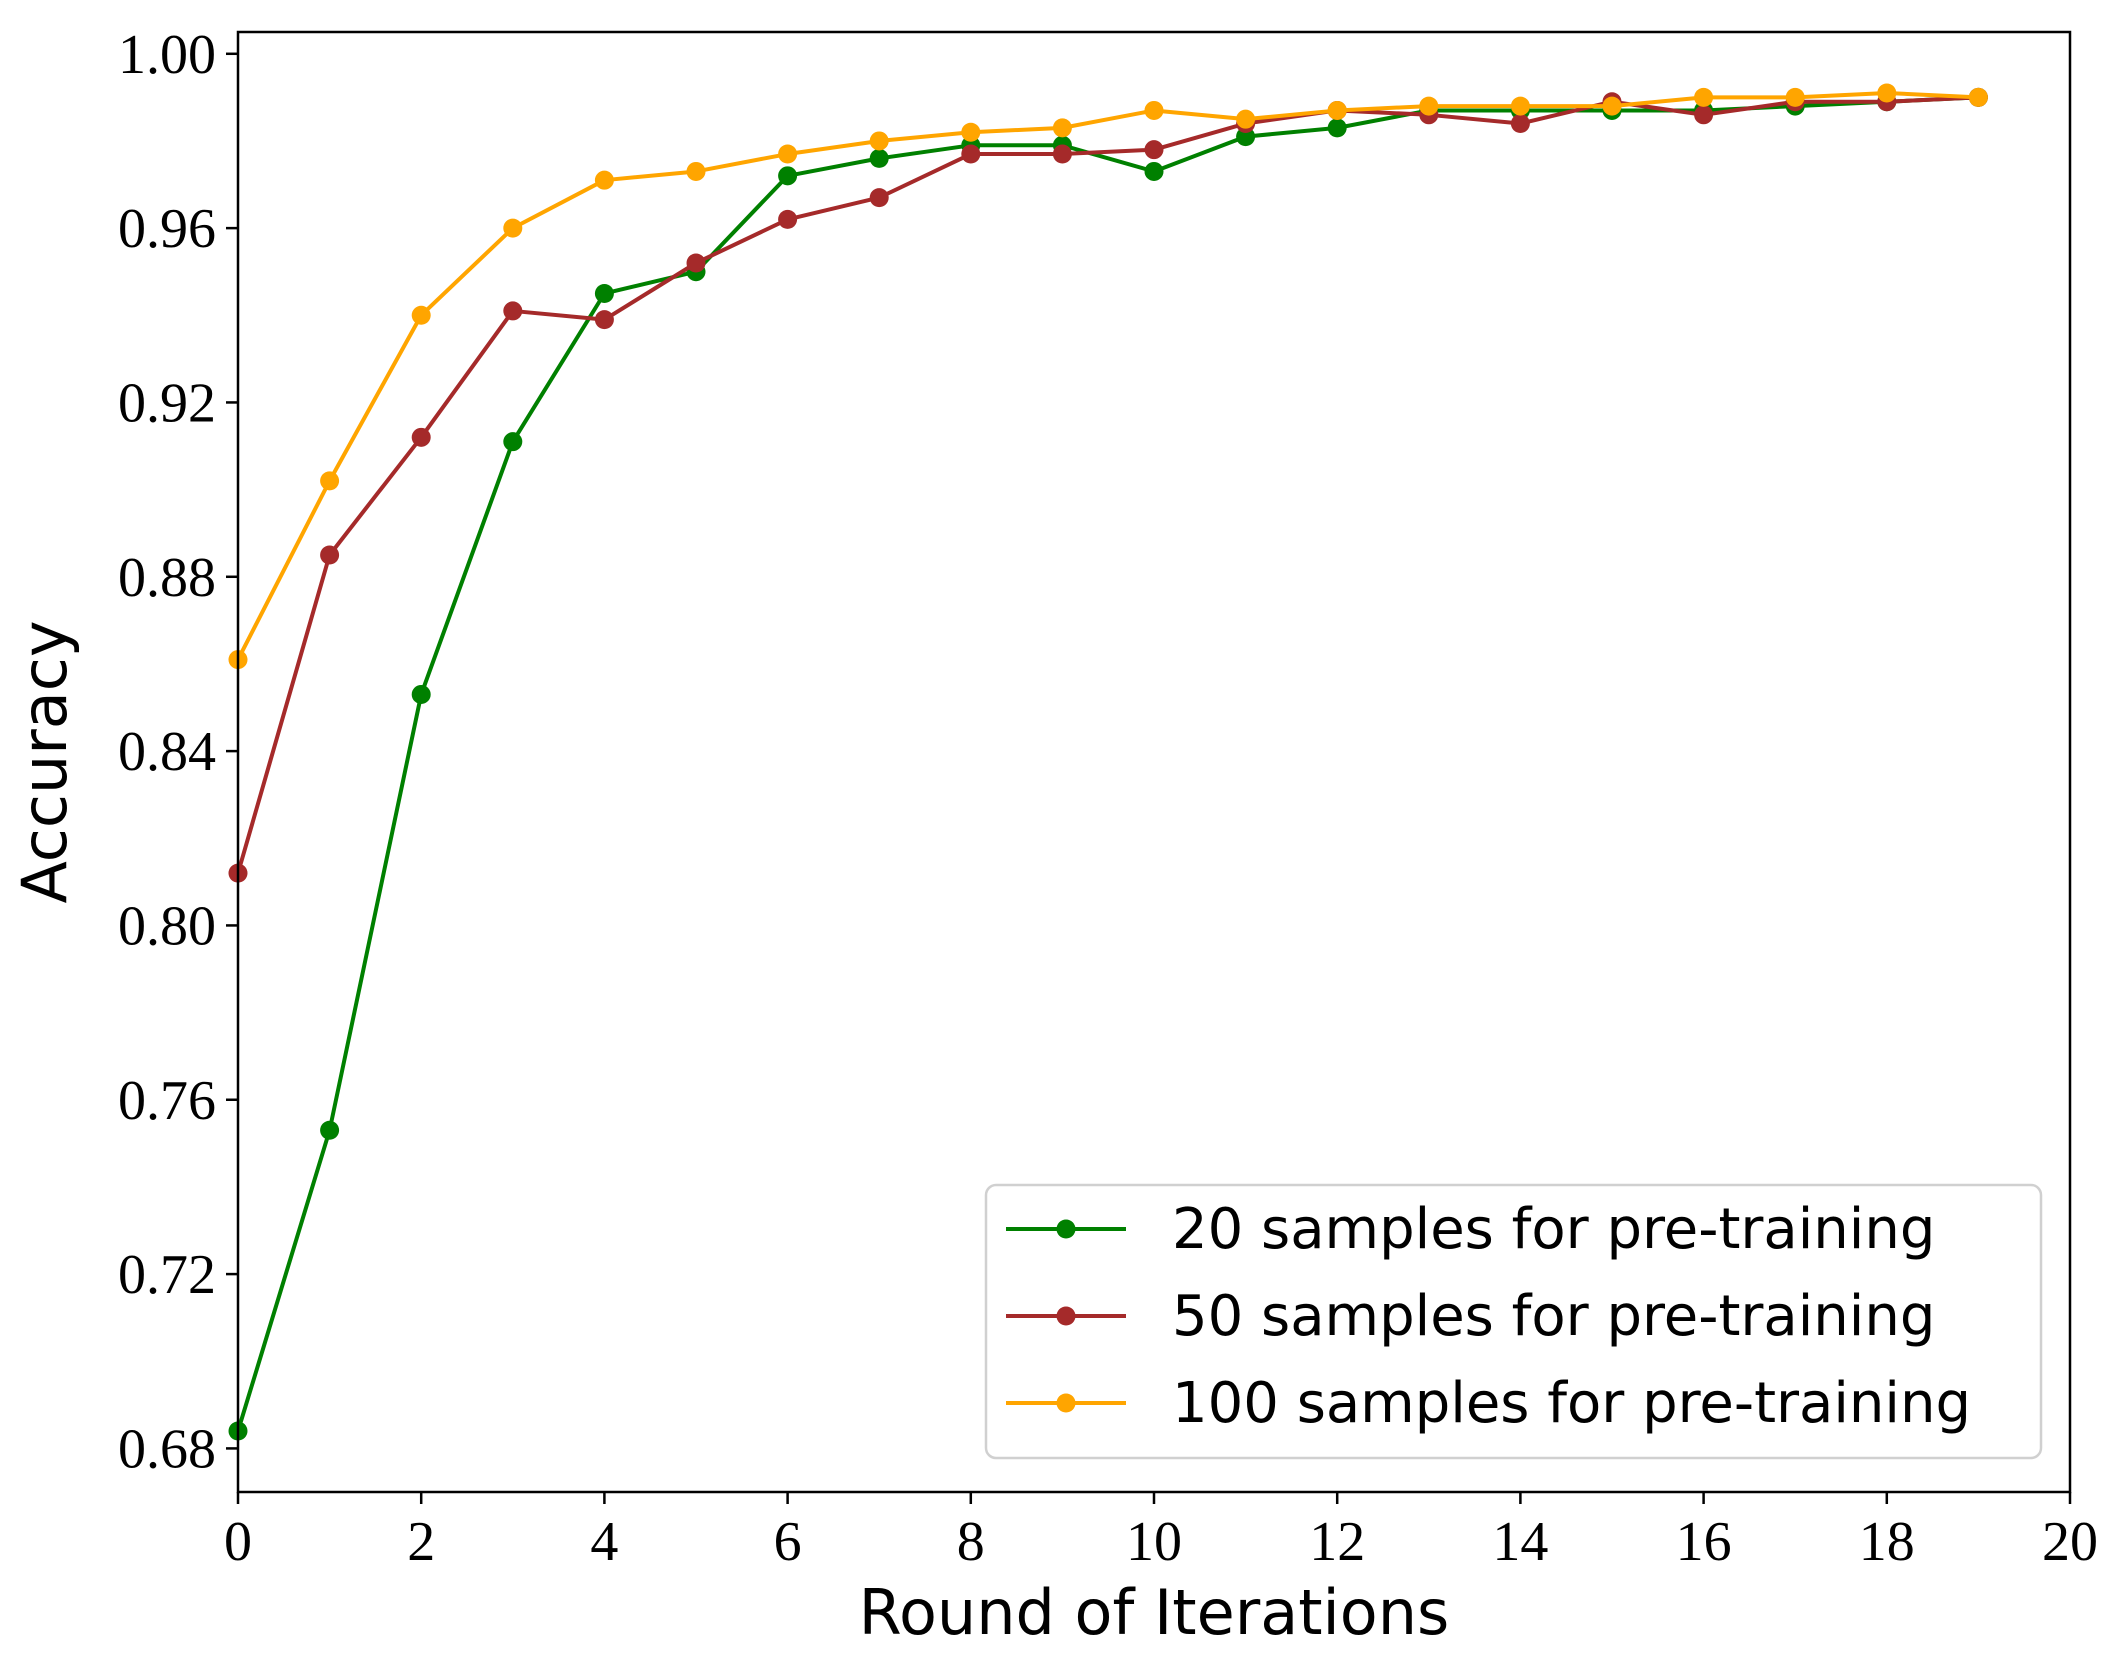 This screenshot has height=1663, width=2115. Describe the element at coordinates (167, 403) in the screenshot. I see `y-tick-label: 0.92` at that location.